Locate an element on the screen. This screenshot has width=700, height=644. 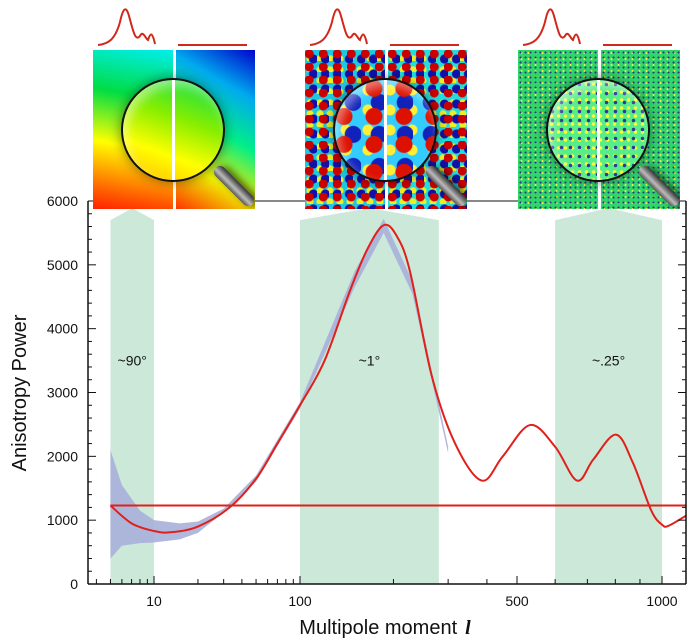
inset-large-scale-map is located at coordinates (174, 129).